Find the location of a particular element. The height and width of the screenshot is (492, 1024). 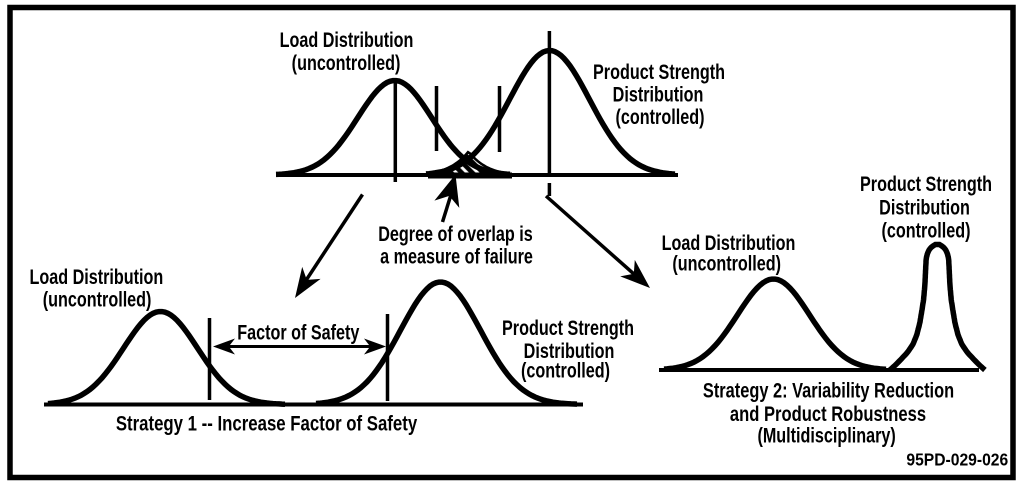

svg-text: Degree of overlap is is located at coordinates (455, 234).